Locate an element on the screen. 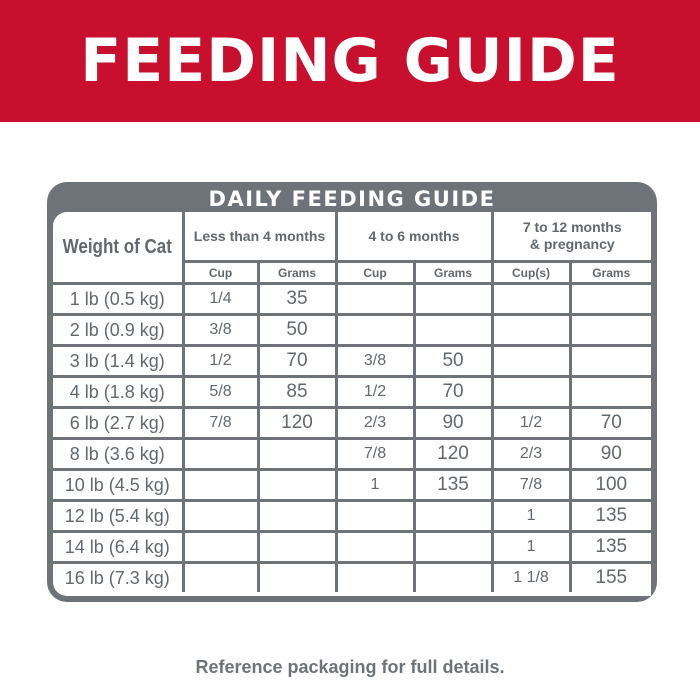 This screenshot has width=700, height=700. footer-note: Reference packaging for full details. is located at coordinates (350, 667).